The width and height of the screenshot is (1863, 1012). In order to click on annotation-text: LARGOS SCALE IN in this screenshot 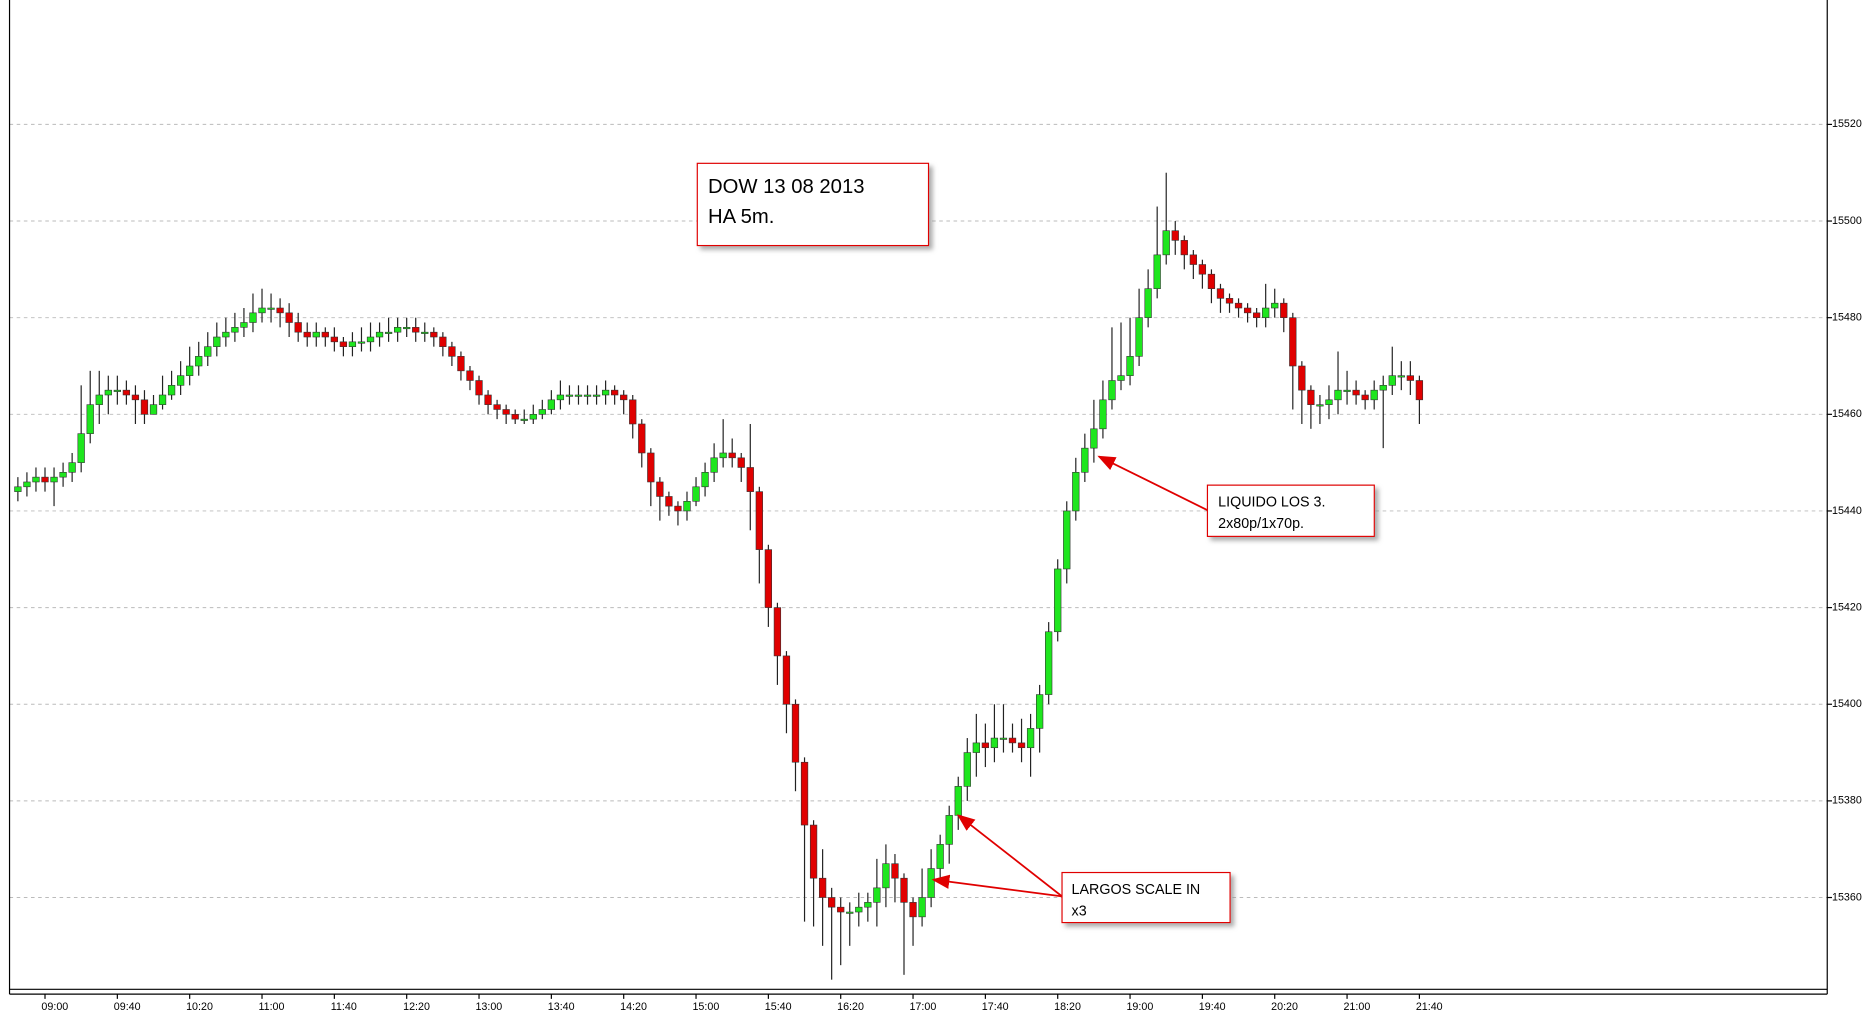, I will do `click(1136, 890)`.